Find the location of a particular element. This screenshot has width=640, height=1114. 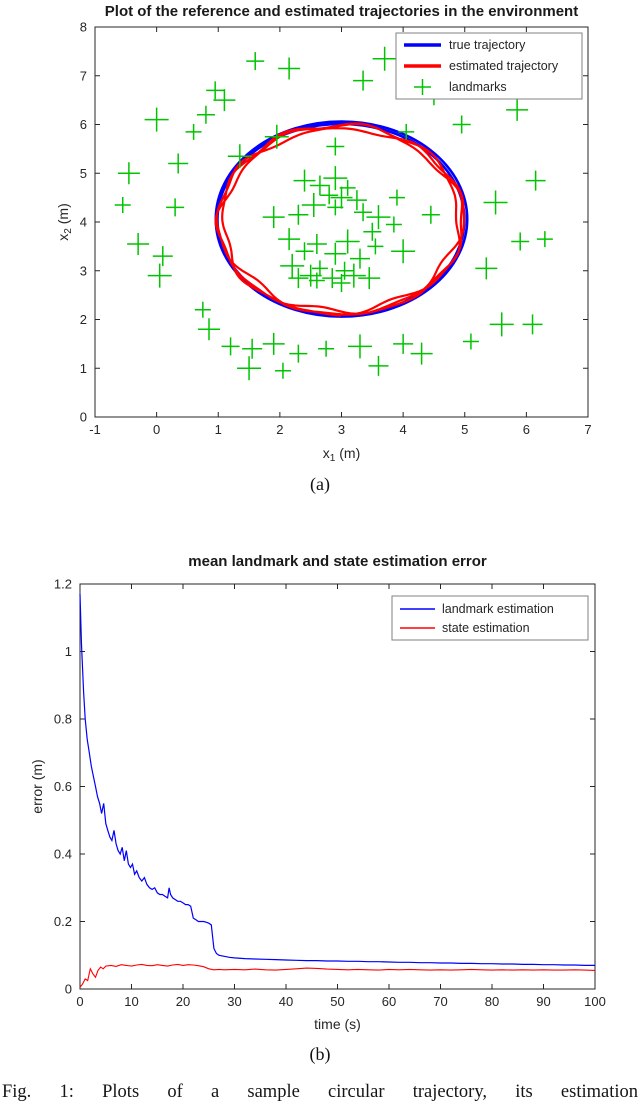

y-tick-label: 0.6 is located at coordinates (63, 786).